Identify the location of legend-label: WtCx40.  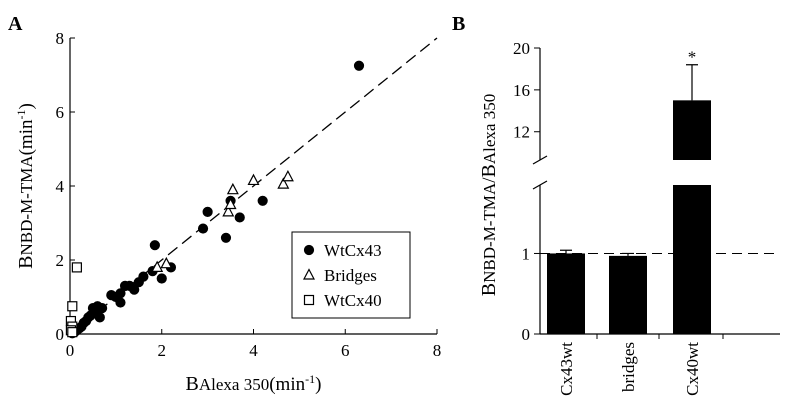
(353, 300).